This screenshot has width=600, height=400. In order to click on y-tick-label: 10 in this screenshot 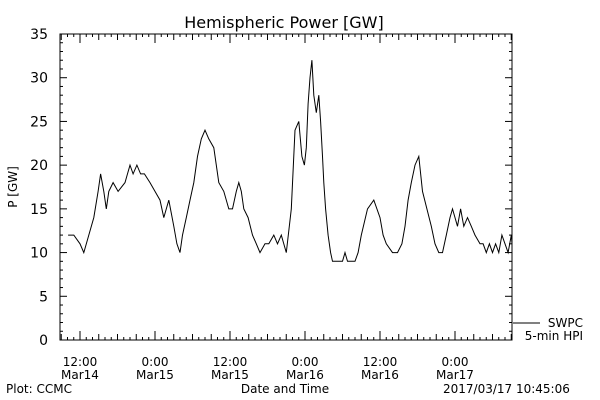, I will do `click(39, 254)`.